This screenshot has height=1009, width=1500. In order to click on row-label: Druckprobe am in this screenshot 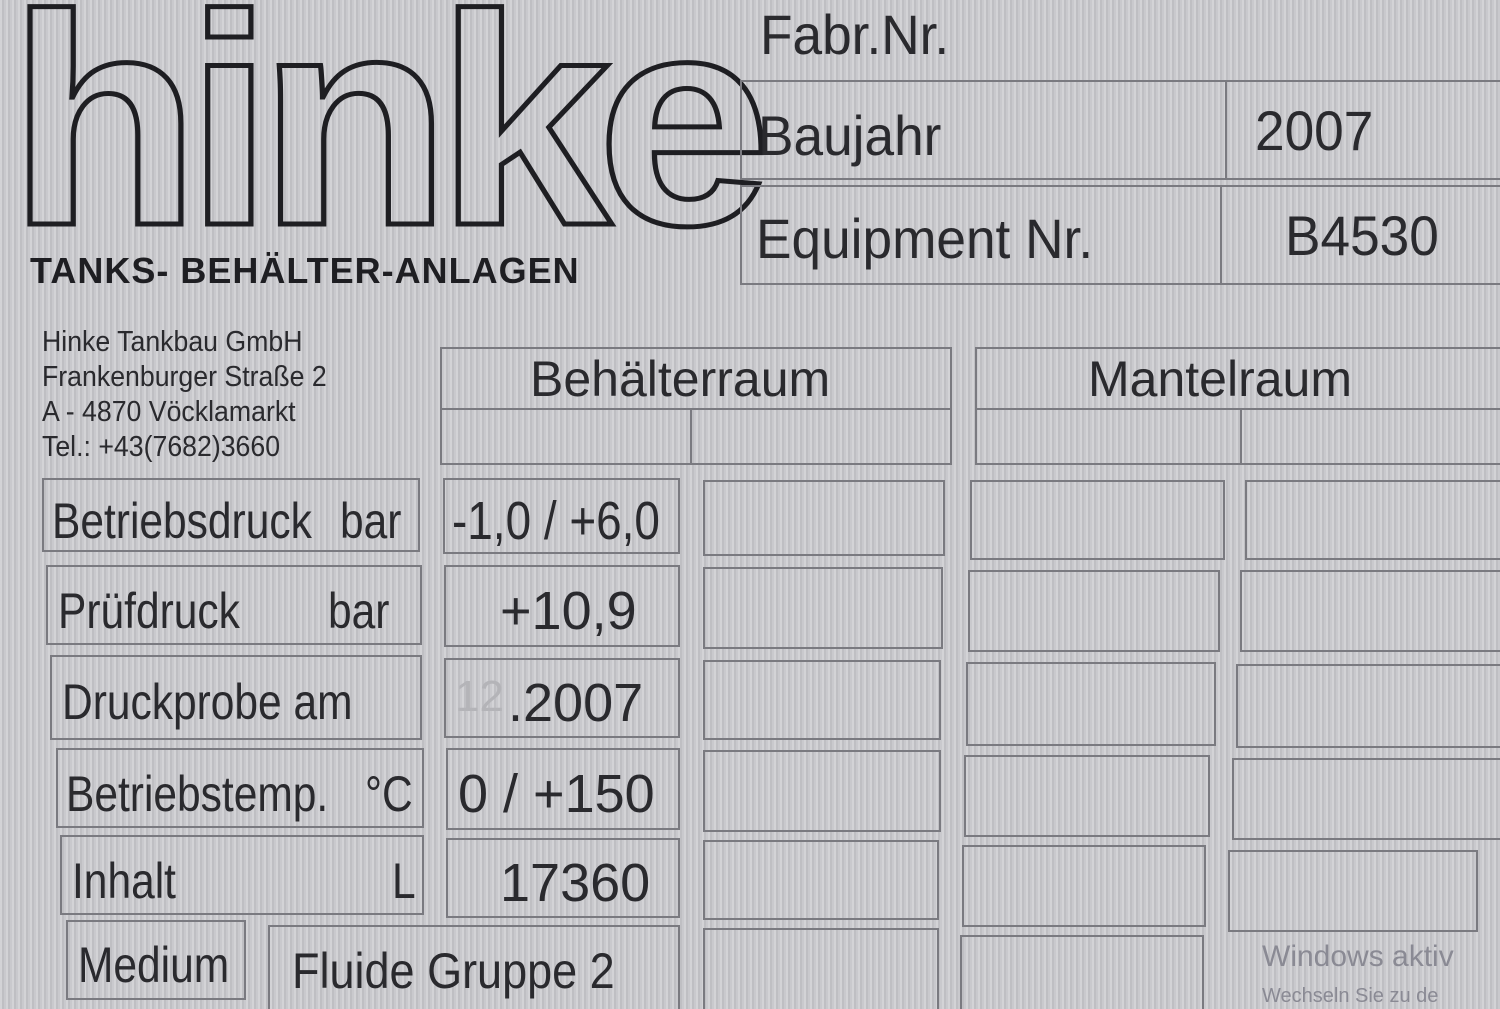, I will do `click(207, 702)`.